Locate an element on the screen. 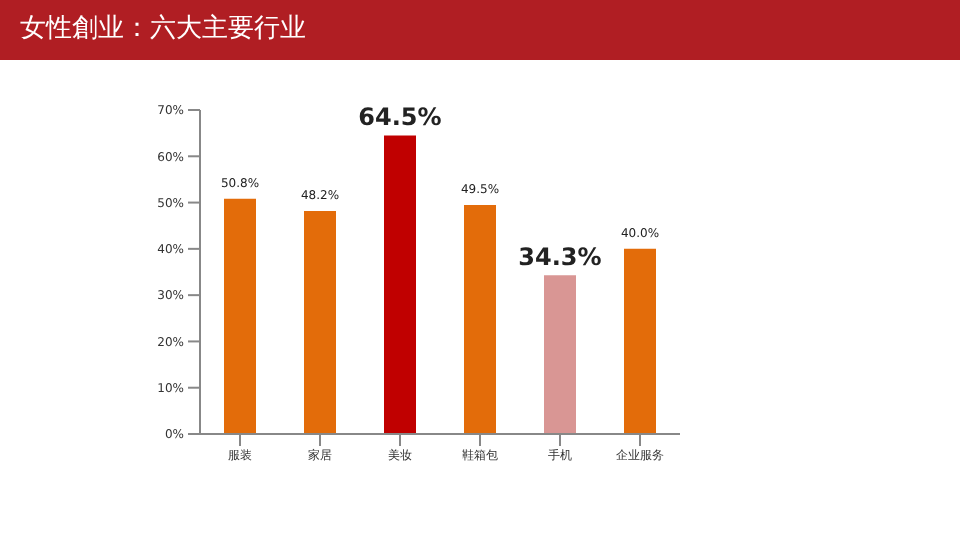 This screenshot has width=960, height=540. data-label: 34.3% is located at coordinates (560, 257).